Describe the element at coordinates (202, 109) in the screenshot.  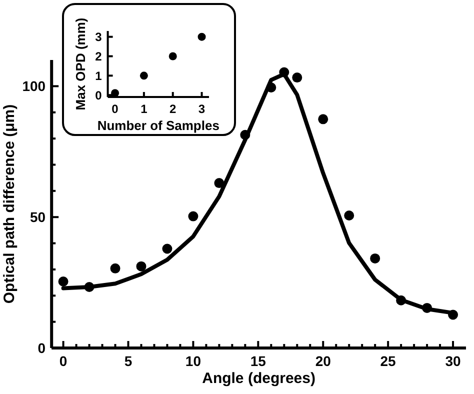
I see `x-tick-label: 3` at that location.